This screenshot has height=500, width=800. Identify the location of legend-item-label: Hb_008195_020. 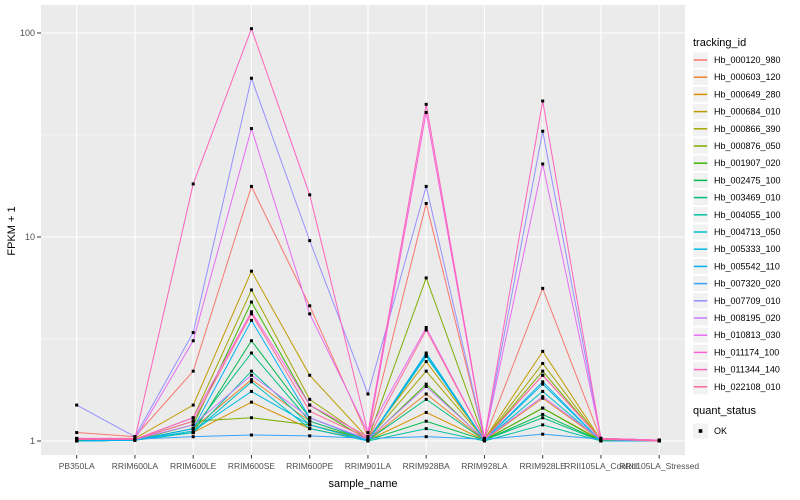
(747, 318).